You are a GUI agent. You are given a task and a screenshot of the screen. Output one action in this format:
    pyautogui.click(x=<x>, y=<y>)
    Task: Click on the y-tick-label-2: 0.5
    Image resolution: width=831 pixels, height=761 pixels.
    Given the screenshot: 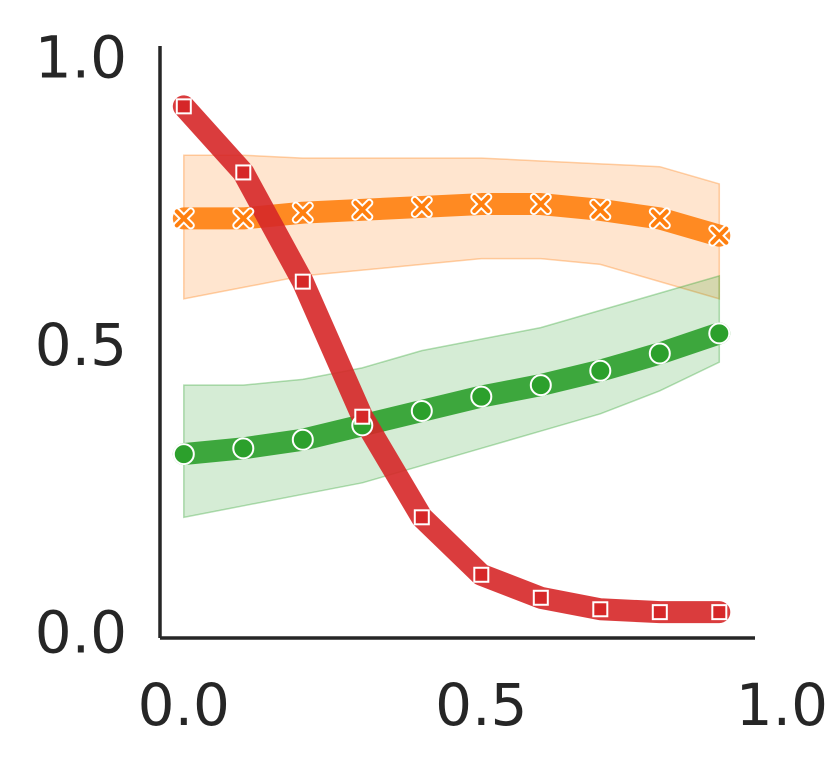 What is the action you would take?
    pyautogui.click(x=81, y=345)
    